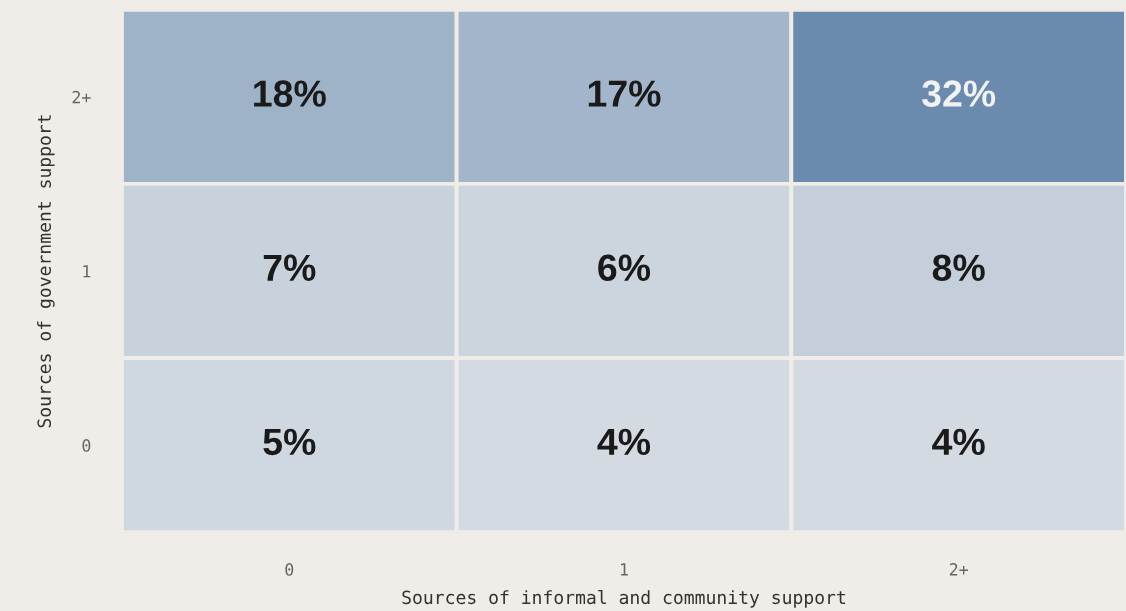  Describe the element at coordinates (958, 268) in the screenshot. I see `data-label: 8%` at that location.